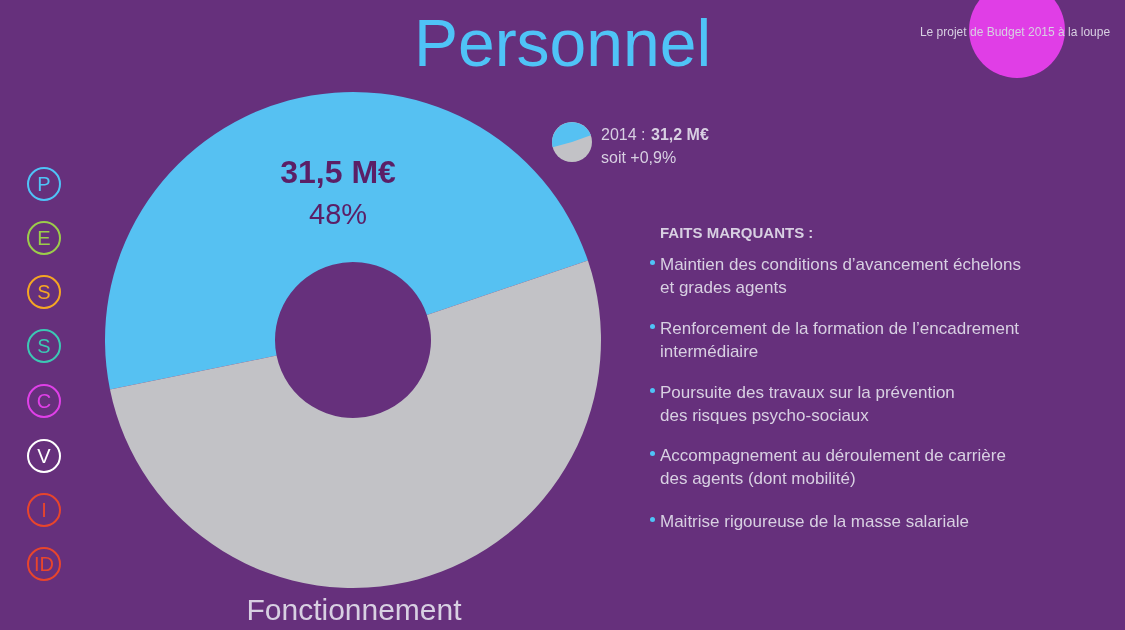 This screenshot has height=630, width=1125. I want to click on text: E, so click(44, 238).